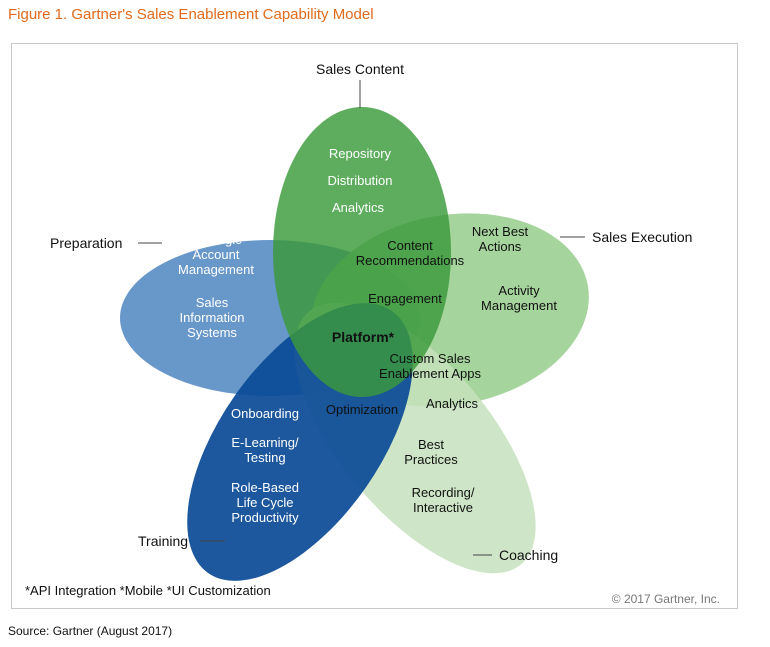  I want to click on center-optimization: Optimization, so click(362, 409).